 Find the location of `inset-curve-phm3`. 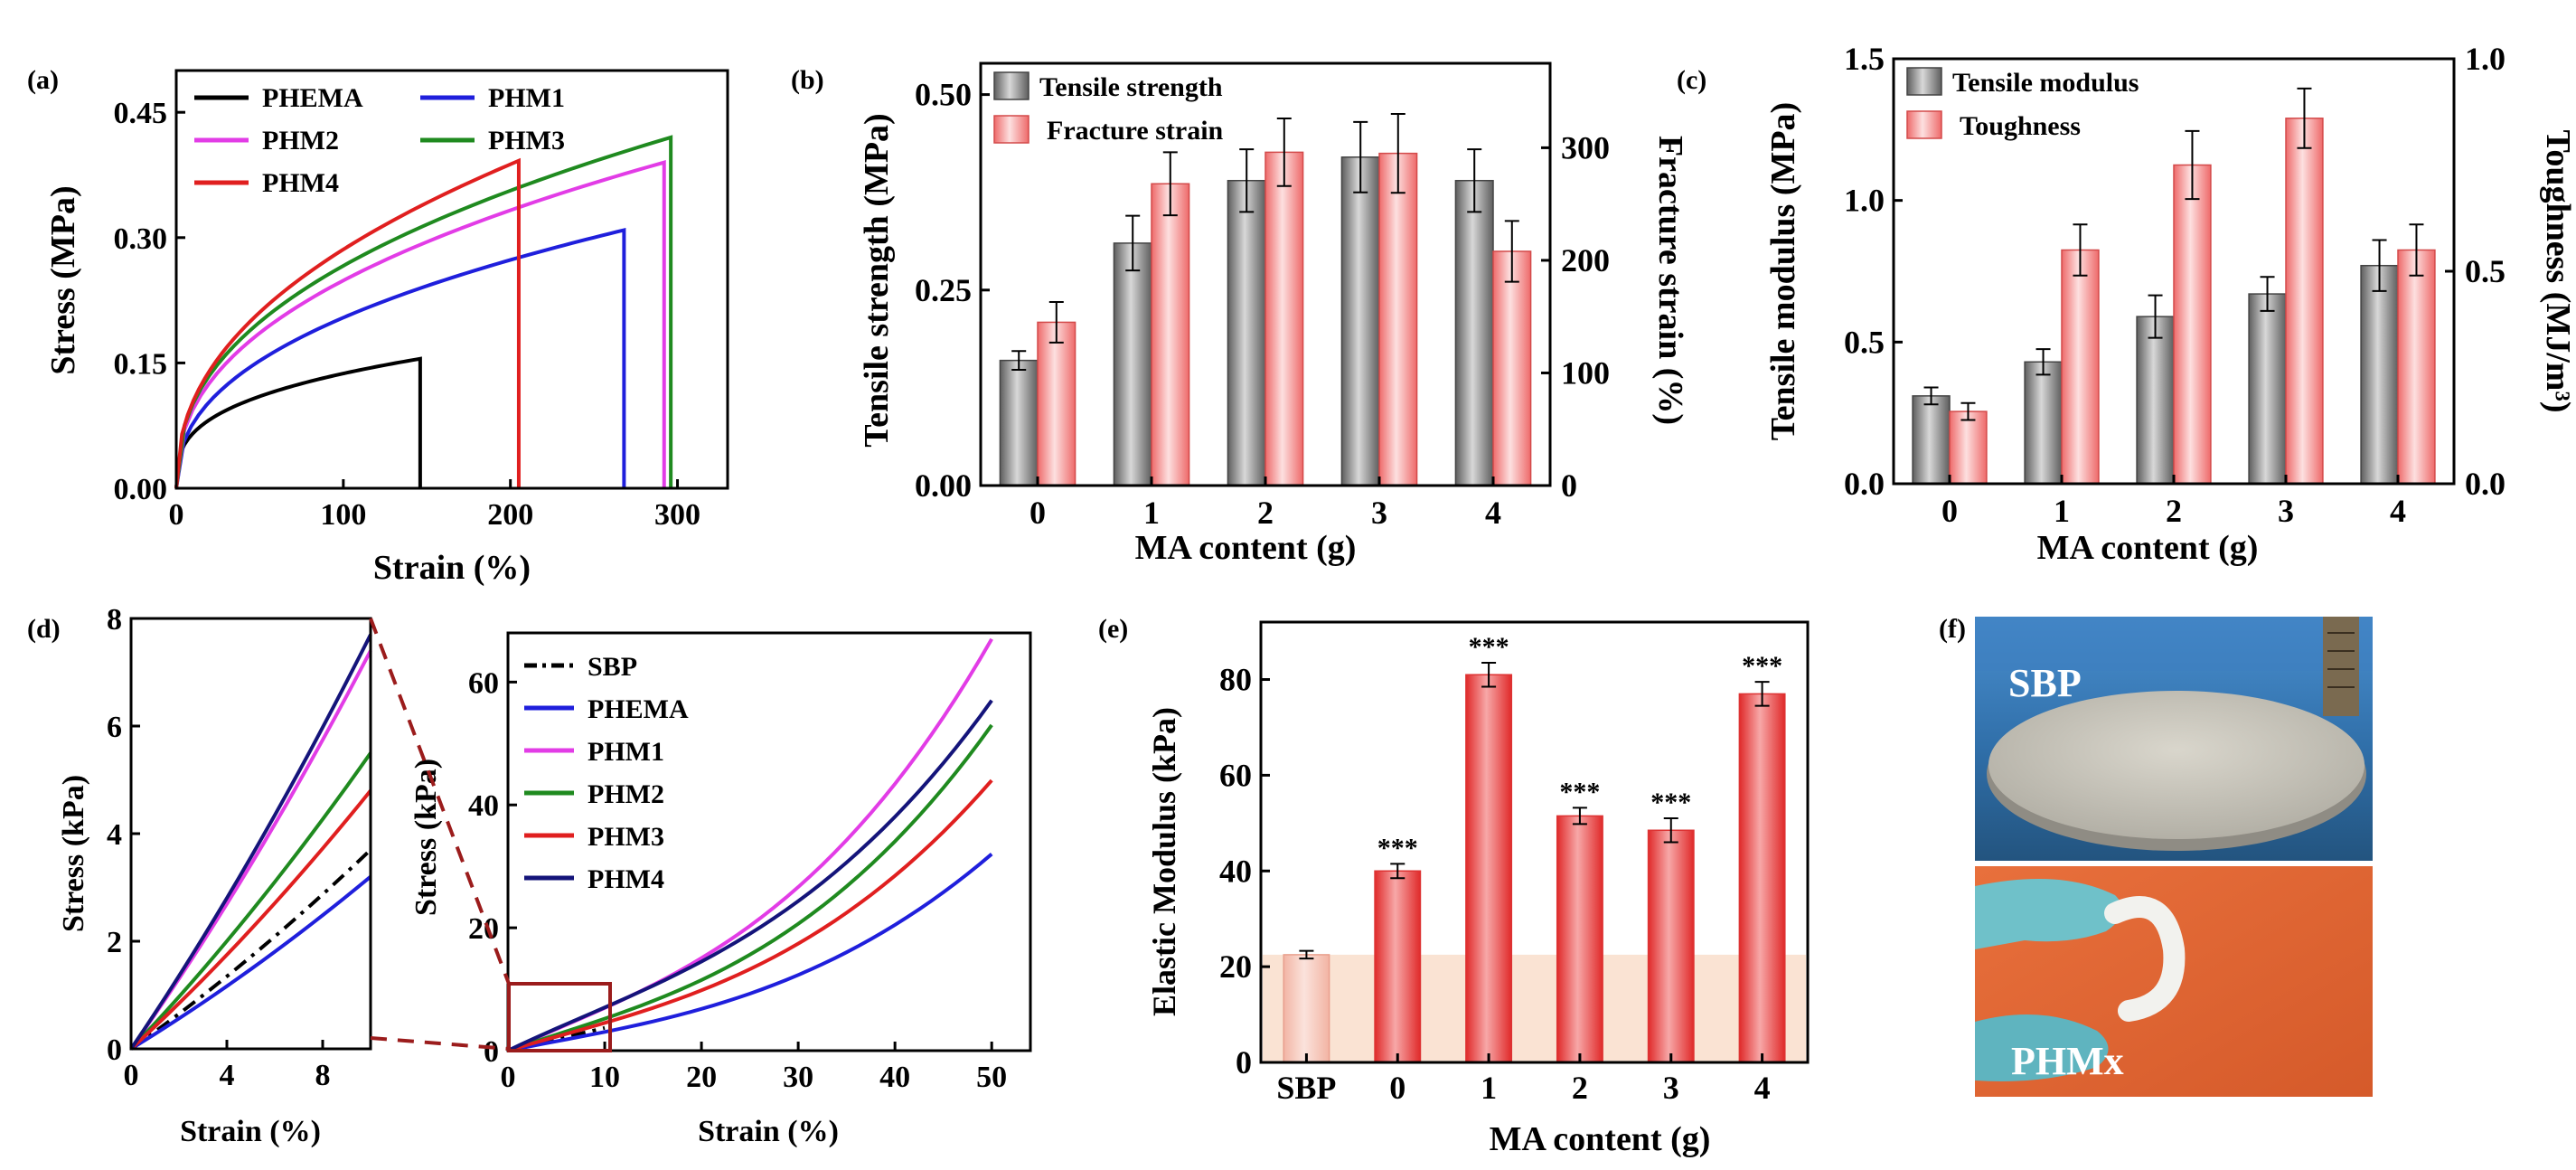

inset-curve-phm3 is located at coordinates (251, 920).